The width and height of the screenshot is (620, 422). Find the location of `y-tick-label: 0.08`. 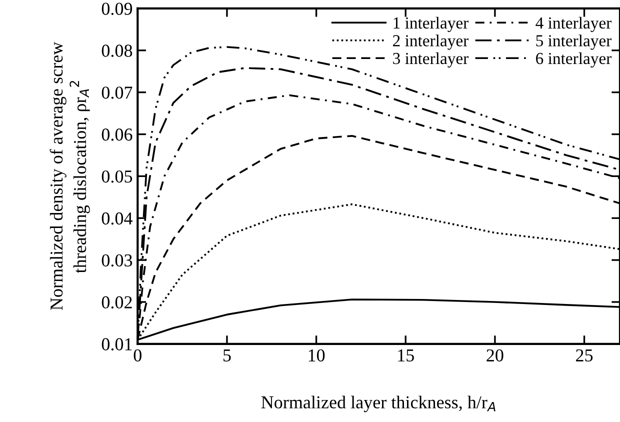

y-tick-label: 0.08 is located at coordinates (117, 50).